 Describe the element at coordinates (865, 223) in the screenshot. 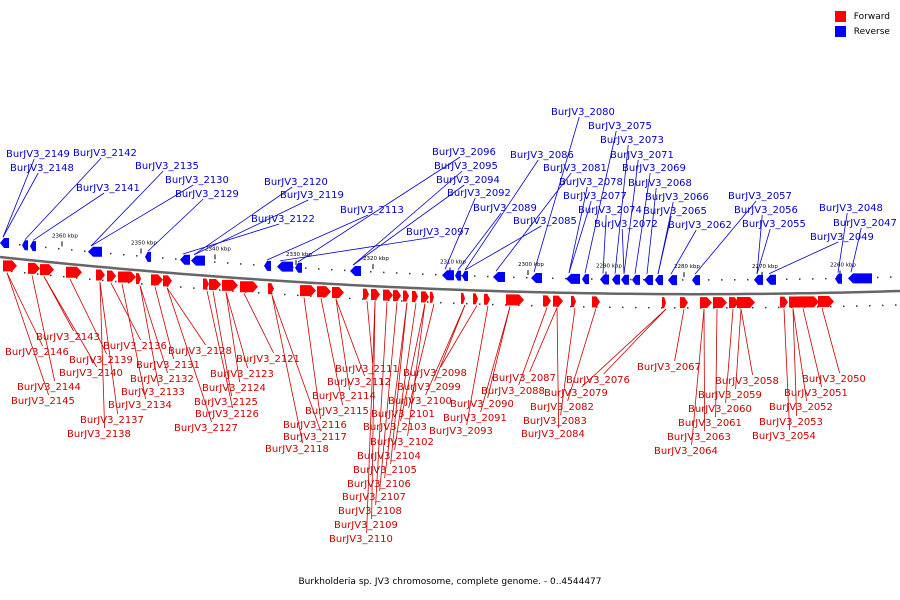

I see `reverse-gene-label: BurJV3_2047` at that location.